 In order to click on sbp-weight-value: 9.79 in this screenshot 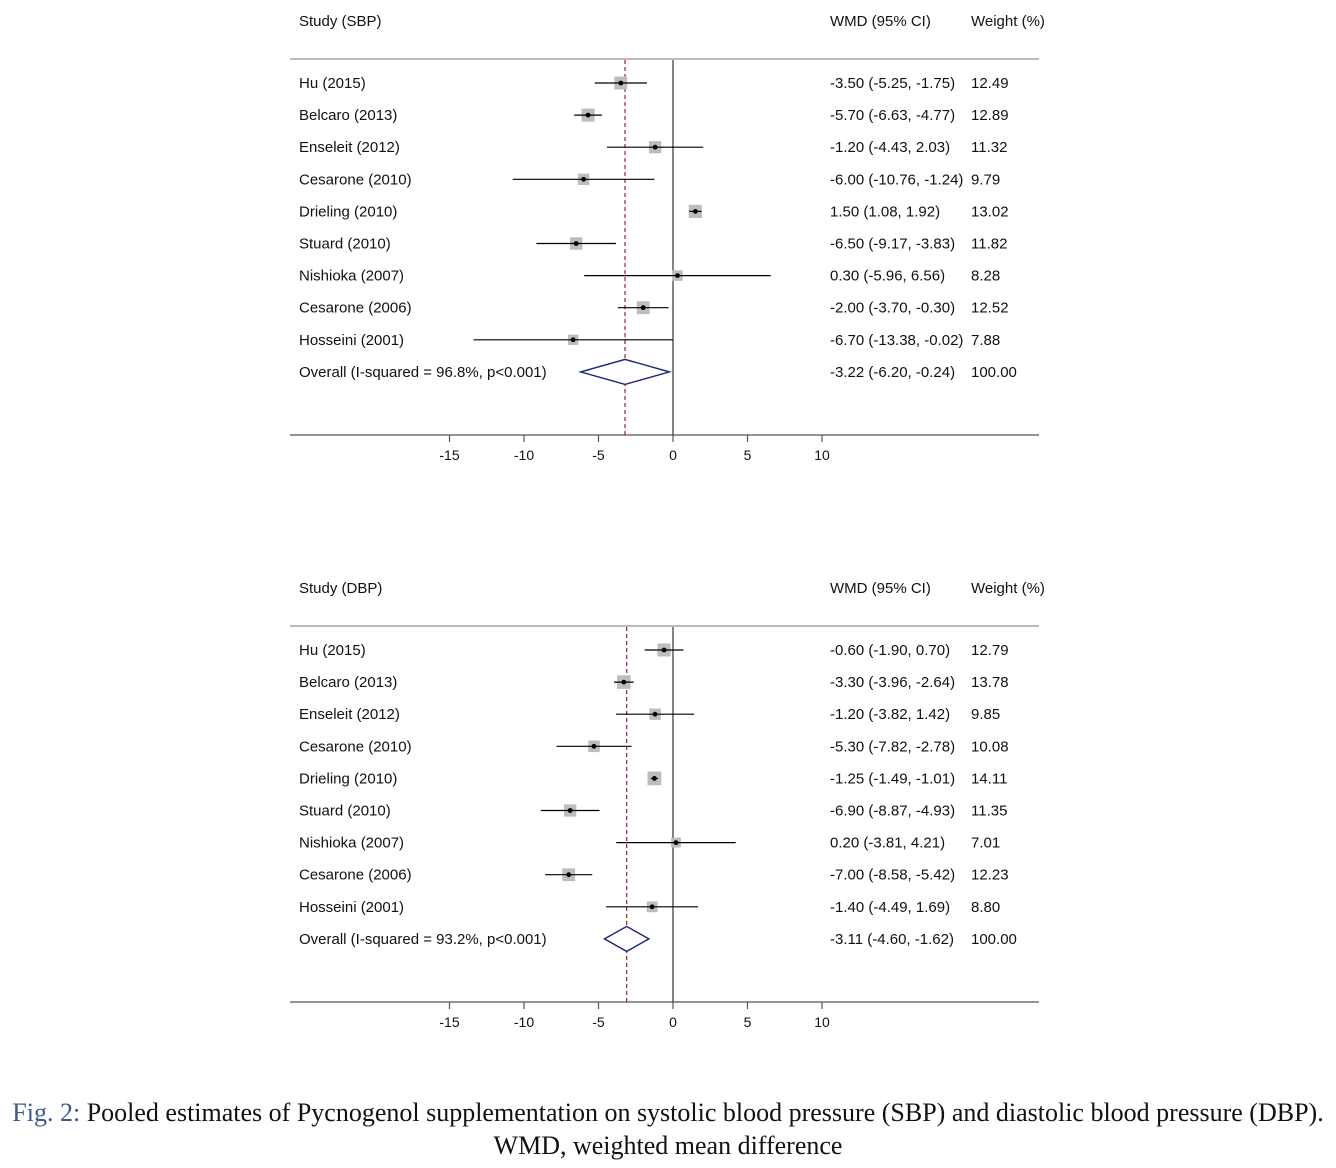, I will do `click(985, 179)`.